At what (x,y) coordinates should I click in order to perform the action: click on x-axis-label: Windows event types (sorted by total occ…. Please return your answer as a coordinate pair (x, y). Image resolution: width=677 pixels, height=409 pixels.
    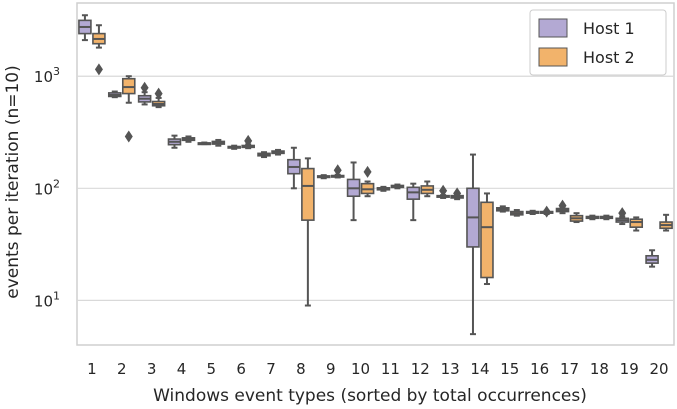
    Looking at the image, I should click on (370, 396).